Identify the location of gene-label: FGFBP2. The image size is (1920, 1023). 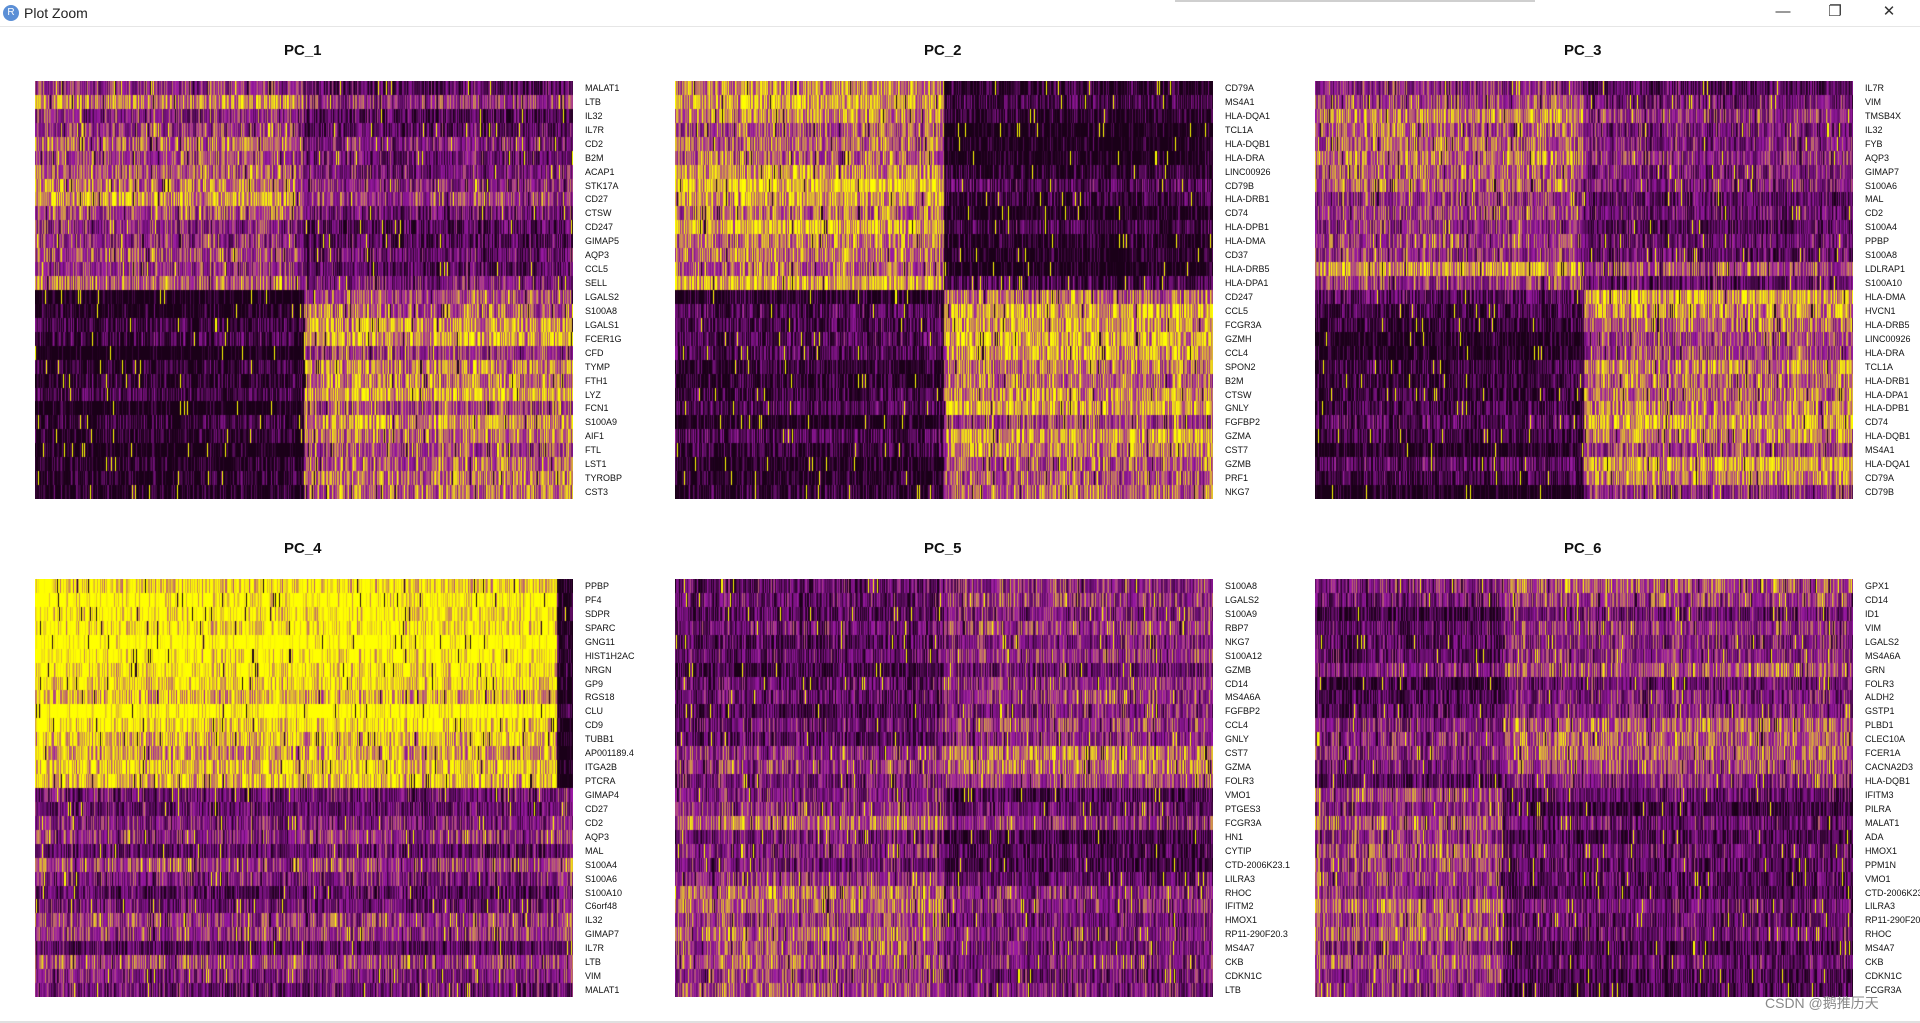
(1243, 422).